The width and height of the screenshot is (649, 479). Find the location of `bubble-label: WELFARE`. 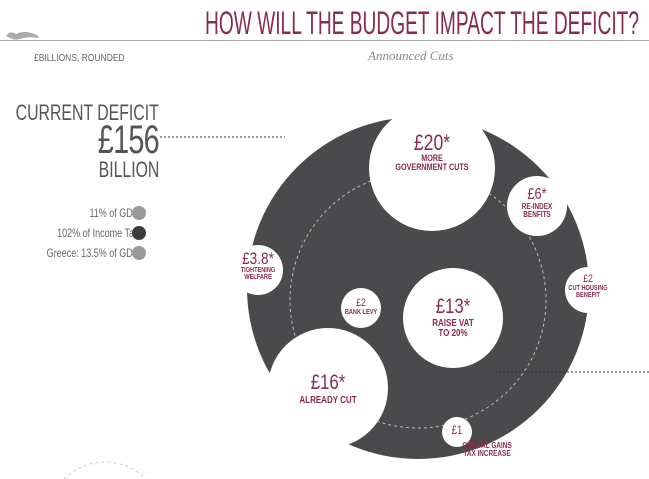

bubble-label: WELFARE is located at coordinates (258, 277).